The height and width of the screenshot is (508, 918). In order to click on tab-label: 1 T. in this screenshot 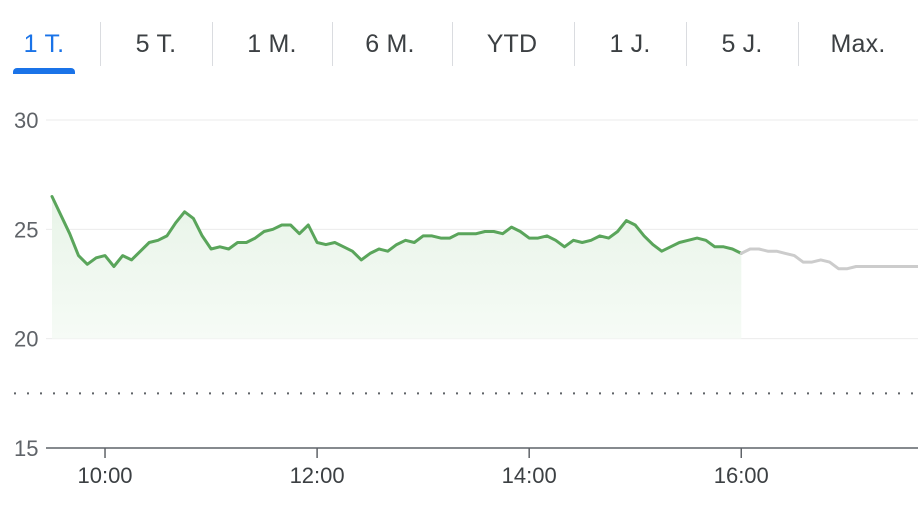, I will do `click(44, 43)`.